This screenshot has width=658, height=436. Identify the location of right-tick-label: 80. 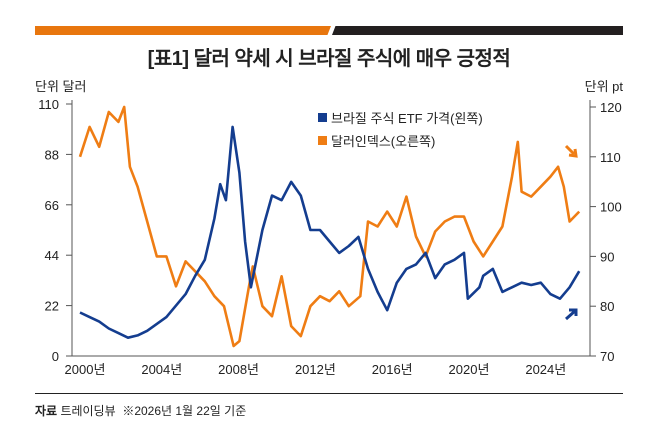
(607, 306).